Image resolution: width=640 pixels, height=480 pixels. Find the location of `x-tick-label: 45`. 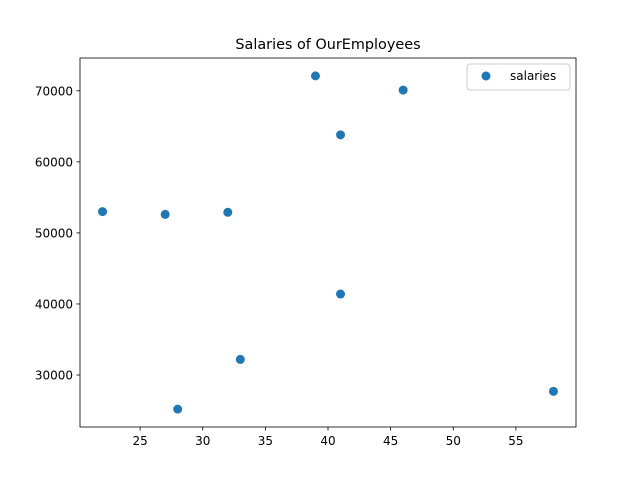

x-tick-label: 45 is located at coordinates (390, 441).